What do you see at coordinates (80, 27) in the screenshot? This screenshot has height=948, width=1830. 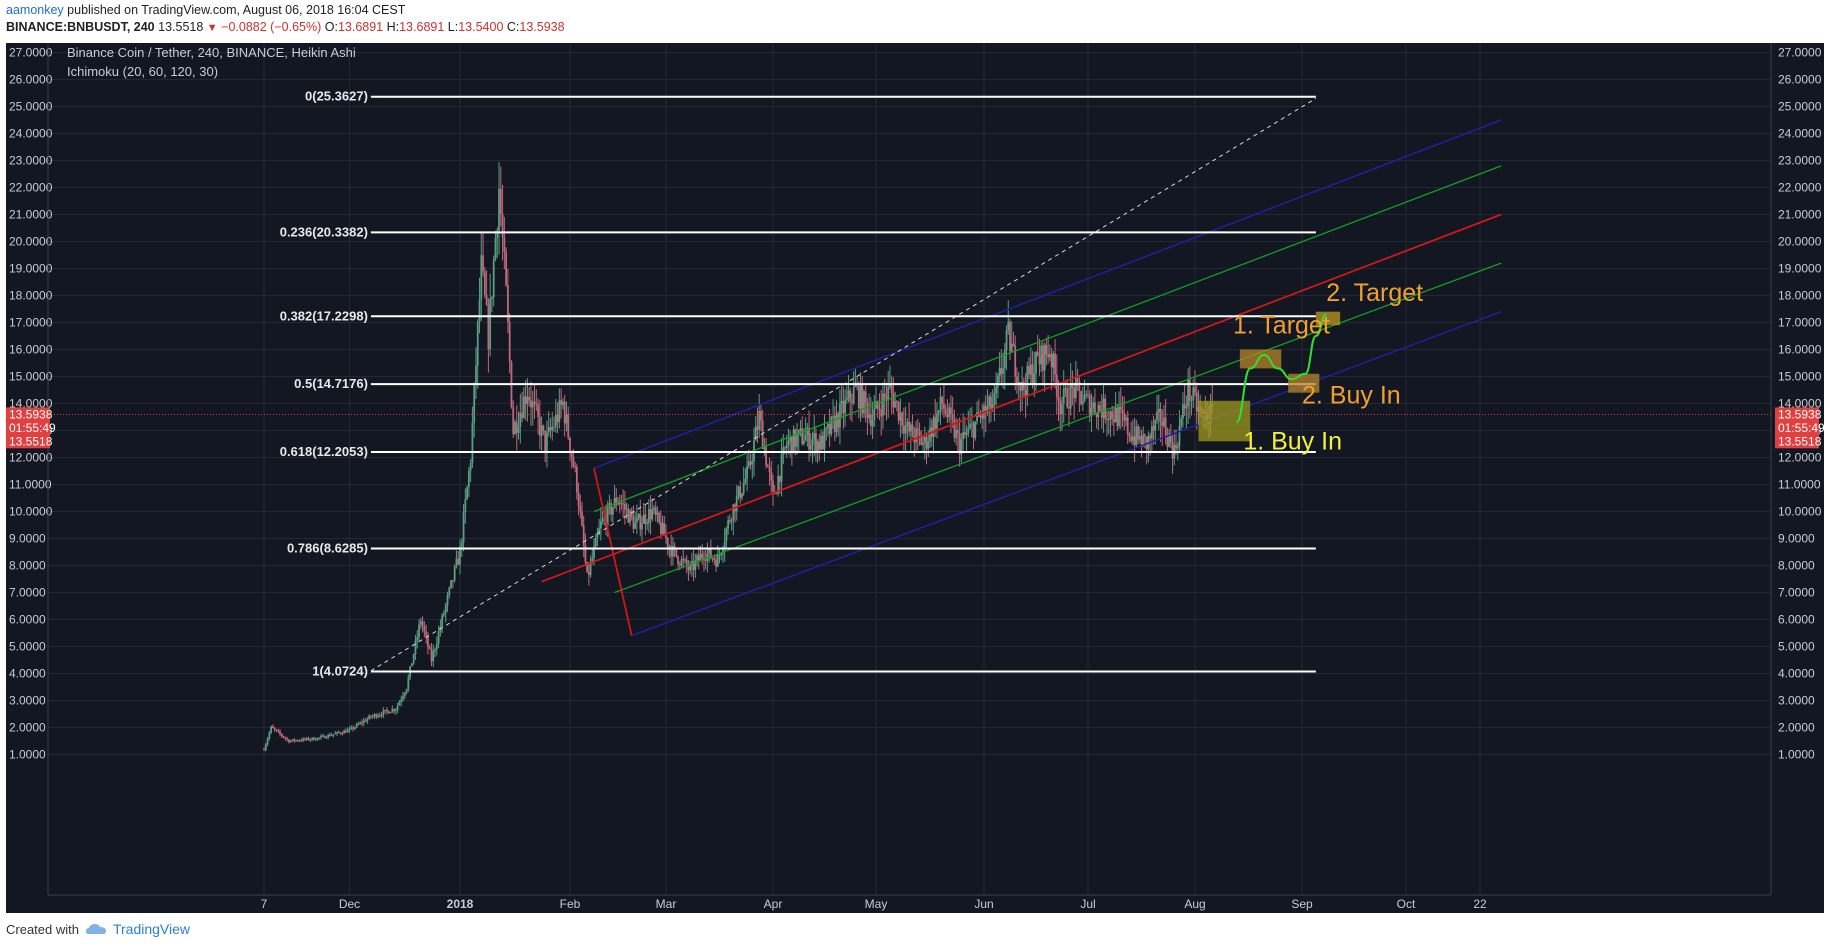 I see `symbol-label: BINANCE:BNBUSDT, 240` at bounding box center [80, 27].